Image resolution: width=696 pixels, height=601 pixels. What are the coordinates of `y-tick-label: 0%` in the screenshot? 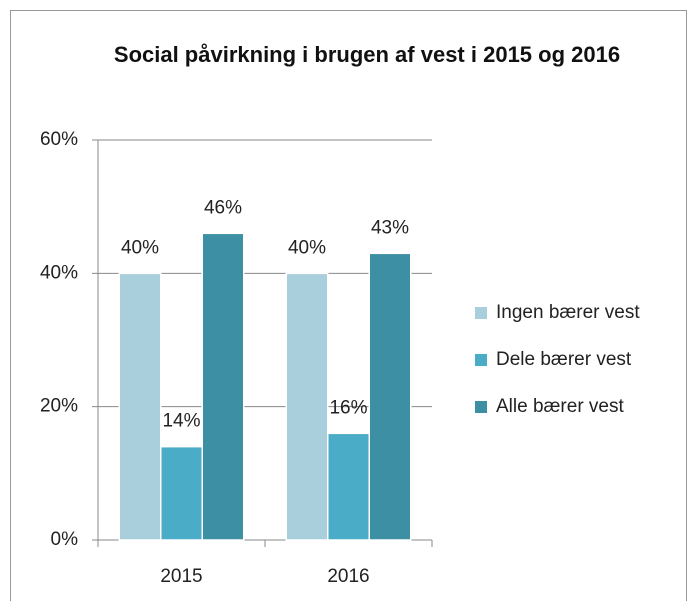 It's located at (65, 539).